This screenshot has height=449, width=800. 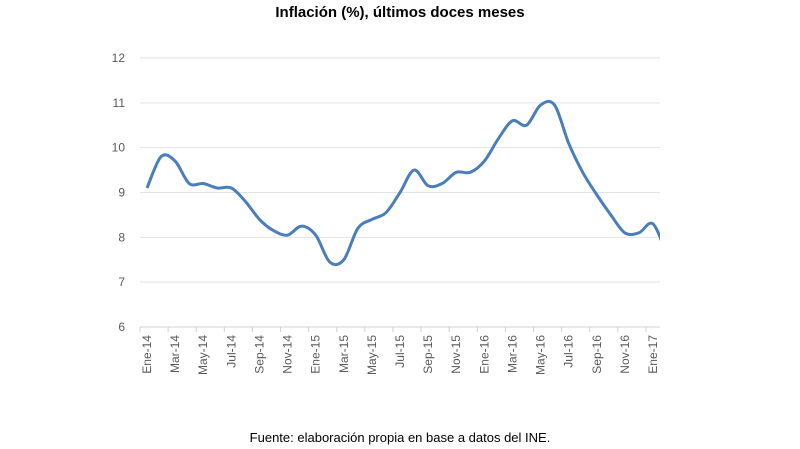 What do you see at coordinates (400, 12) in the screenshot?
I see `chart-title: Inflación (%), últimos doces meses` at bounding box center [400, 12].